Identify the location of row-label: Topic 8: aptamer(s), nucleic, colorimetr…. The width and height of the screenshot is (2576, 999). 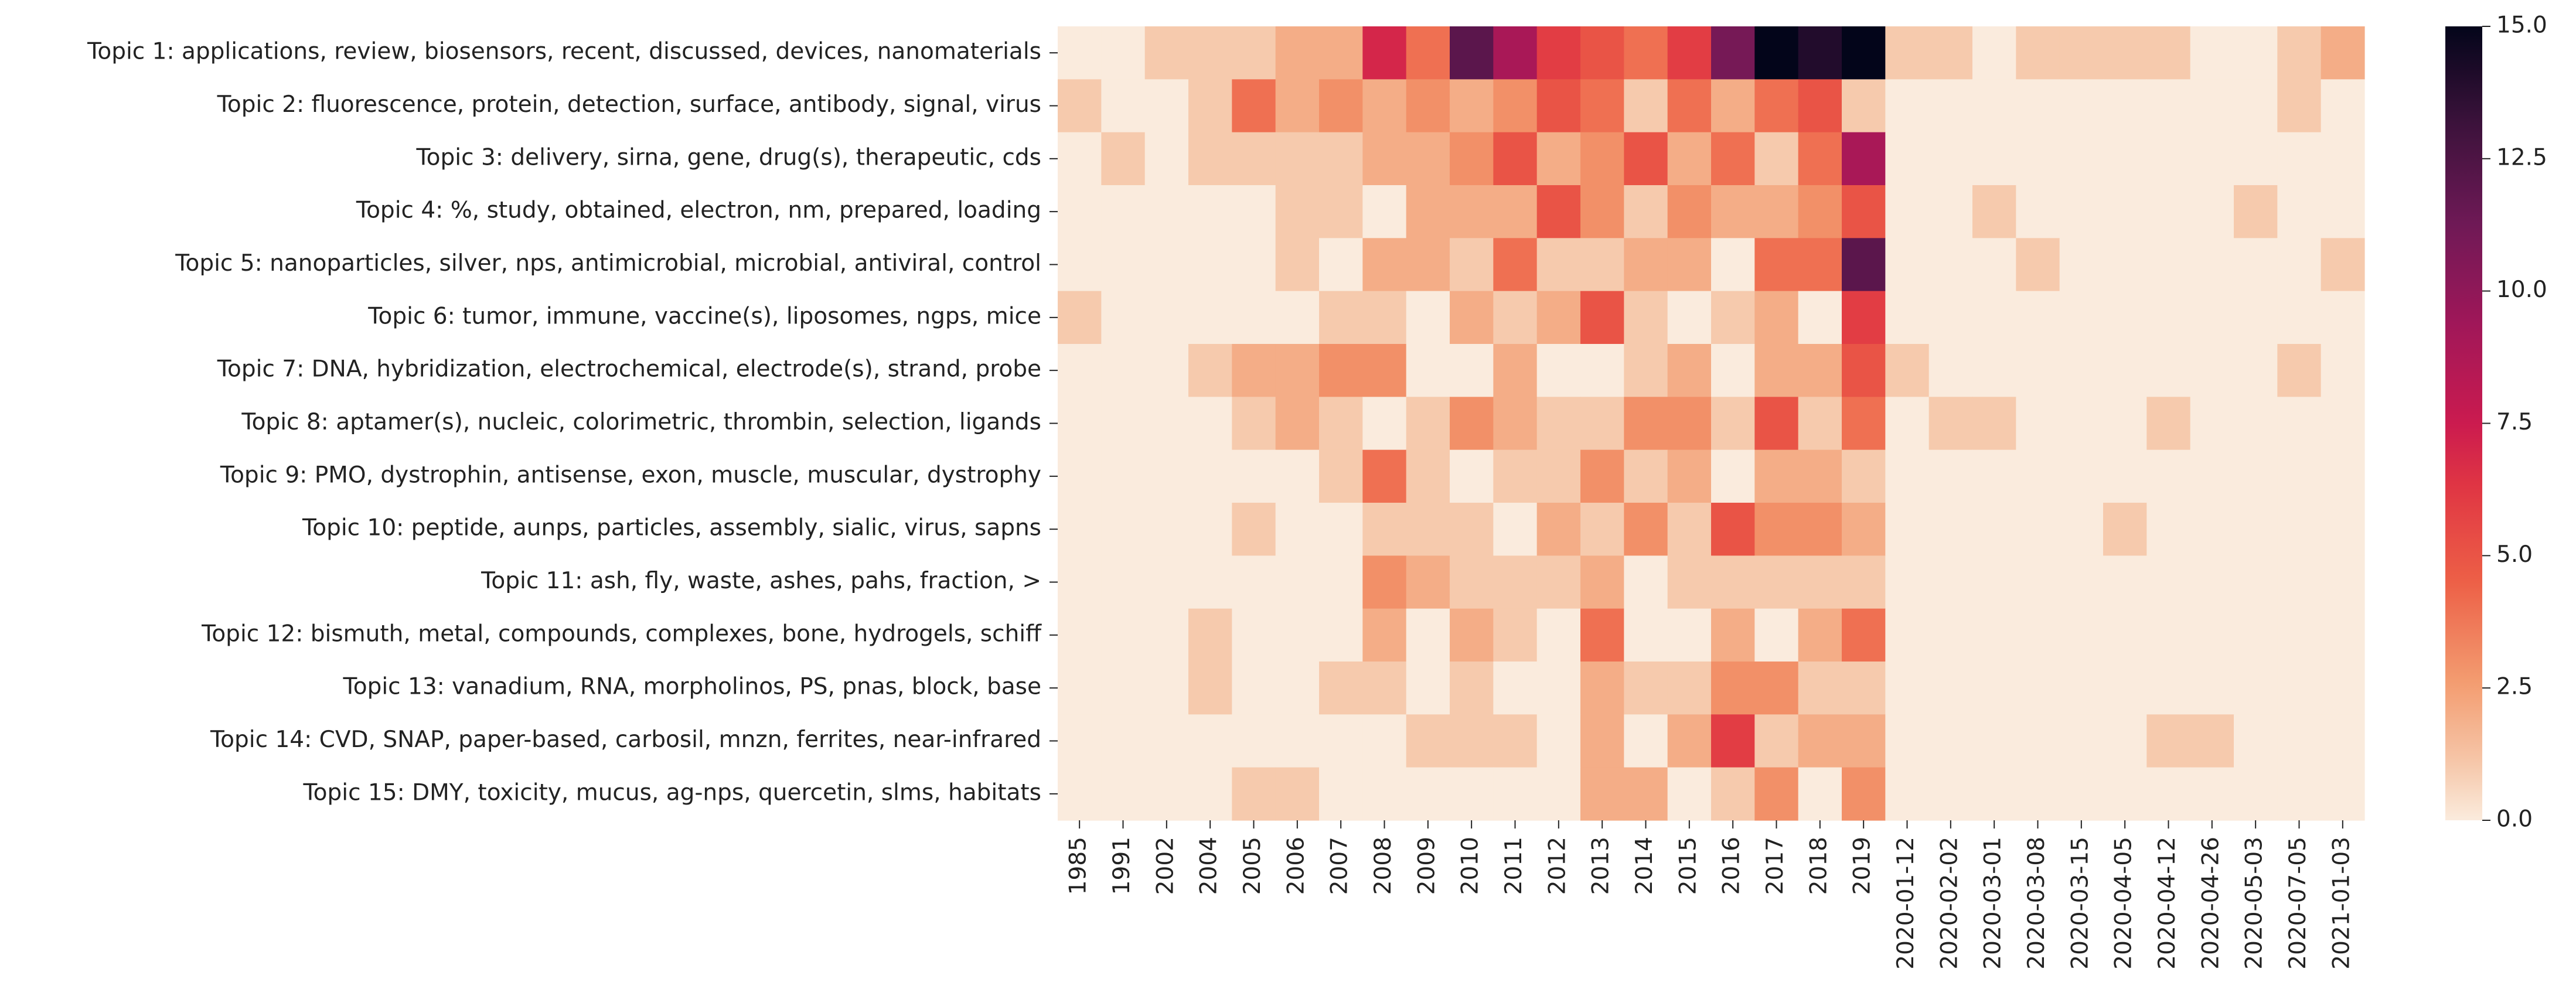
(641, 422).